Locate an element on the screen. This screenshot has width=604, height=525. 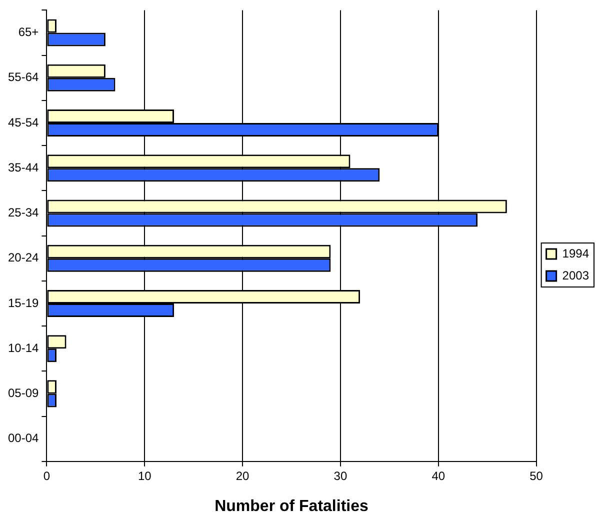
legend-label: 1994 is located at coordinates (576, 253).